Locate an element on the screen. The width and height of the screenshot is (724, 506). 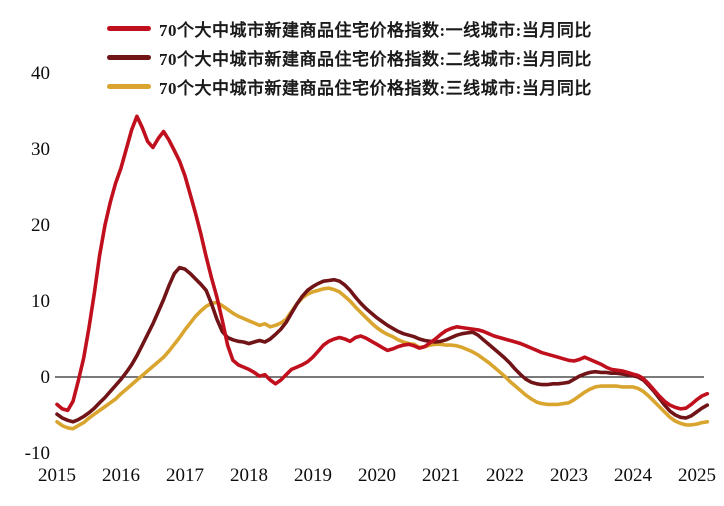
y-tick-label-0: 0 is located at coordinates (45, 377).